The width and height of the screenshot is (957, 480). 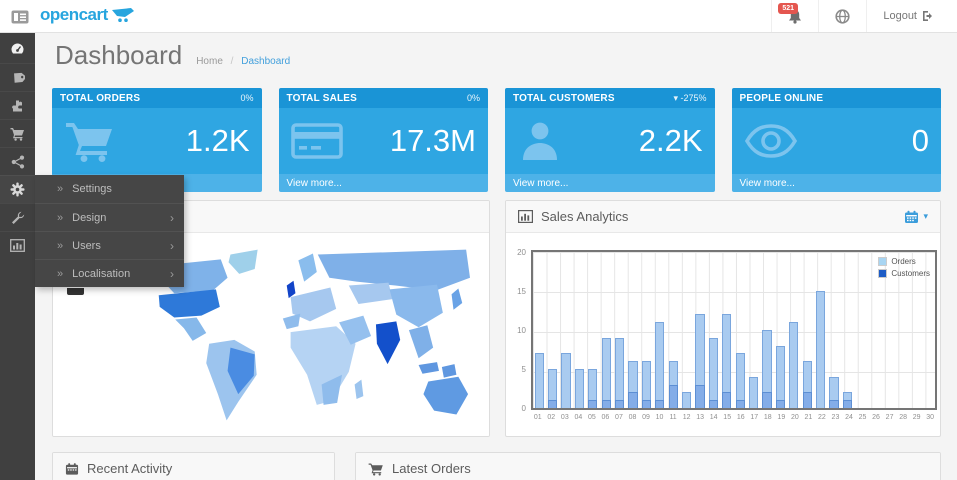 I want to click on topbar-actions: 521 Logout, so click(x=861, y=16).